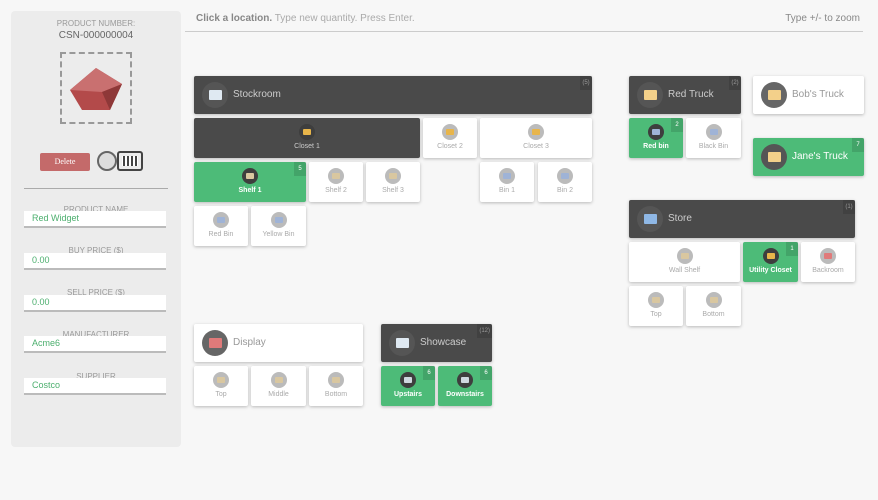 The width and height of the screenshot is (878, 500). What do you see at coordinates (443, 342) in the screenshot?
I see `location-label: Showcase` at bounding box center [443, 342].